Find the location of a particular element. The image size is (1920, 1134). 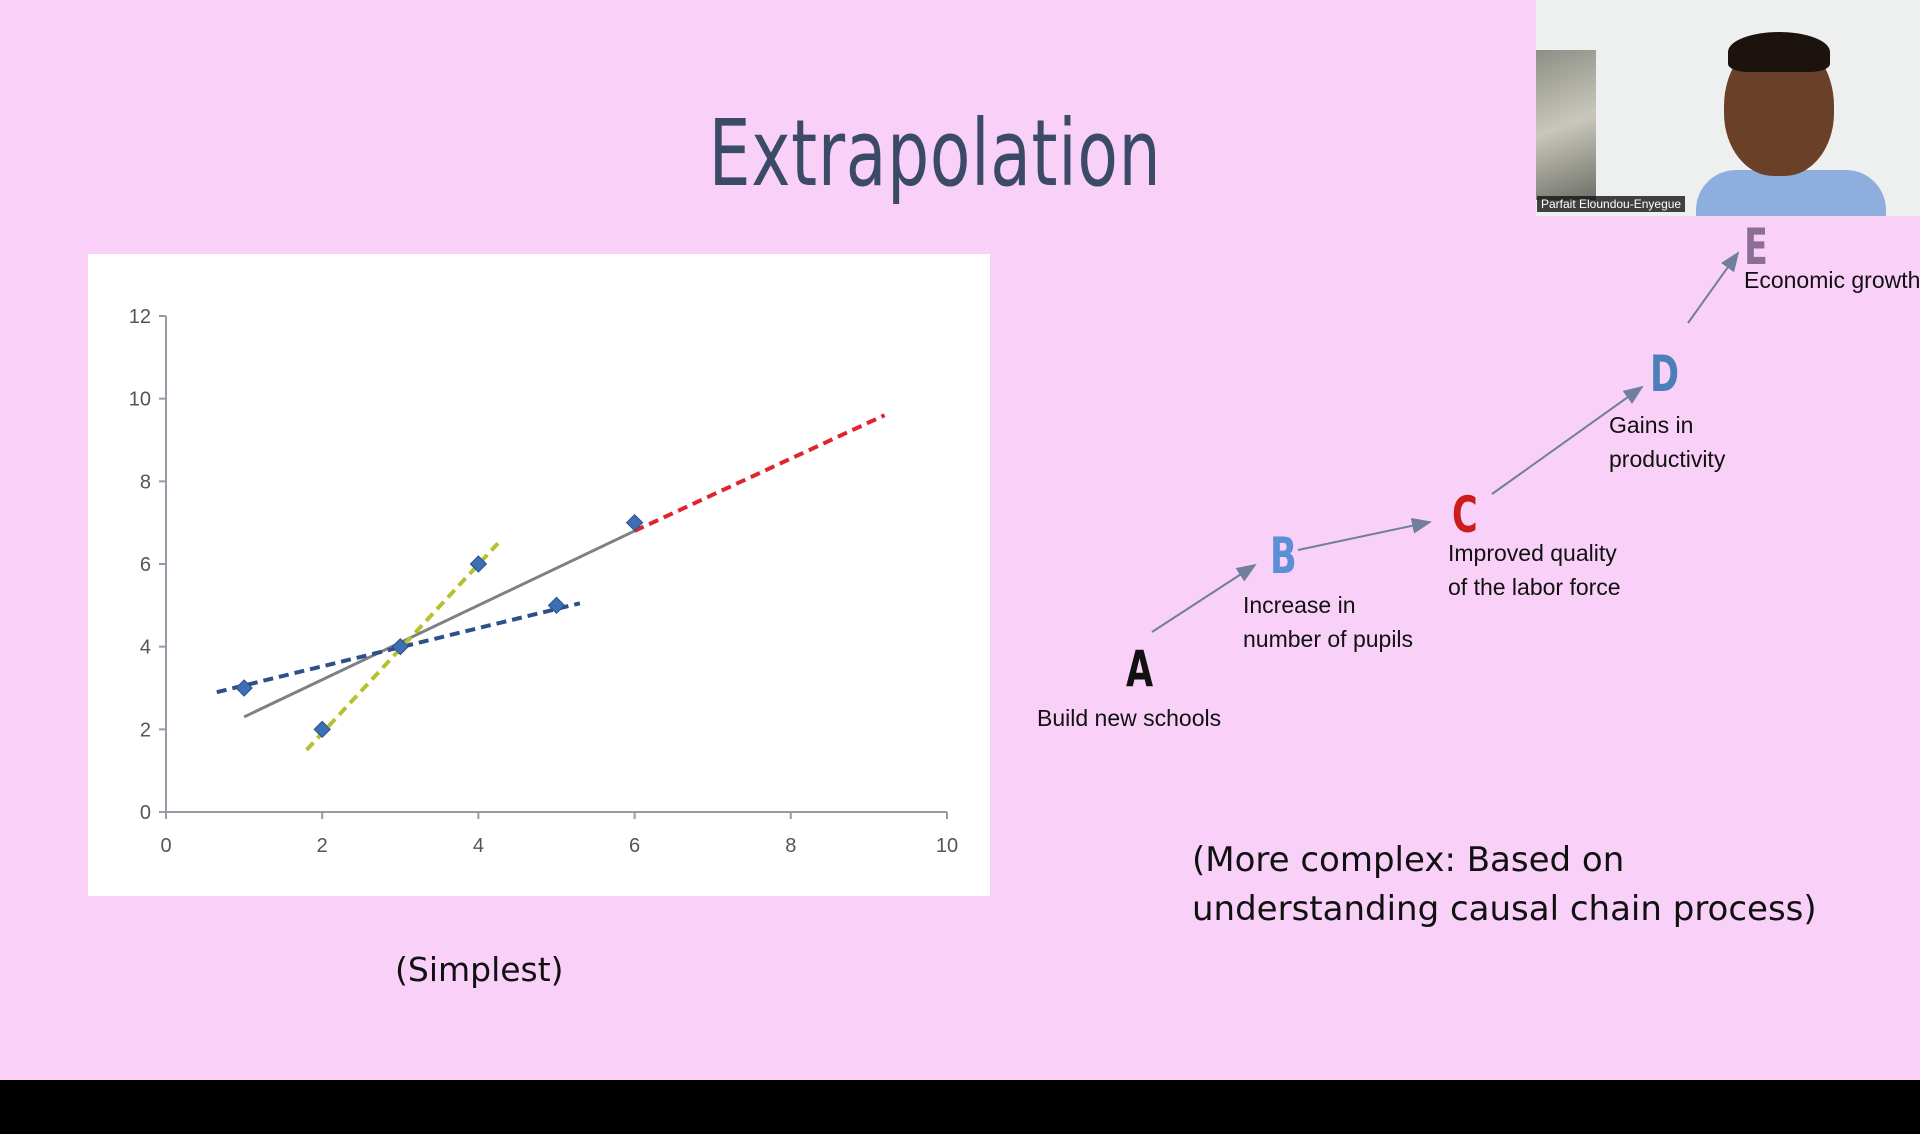

x-tick-label: 10 is located at coordinates (947, 846).